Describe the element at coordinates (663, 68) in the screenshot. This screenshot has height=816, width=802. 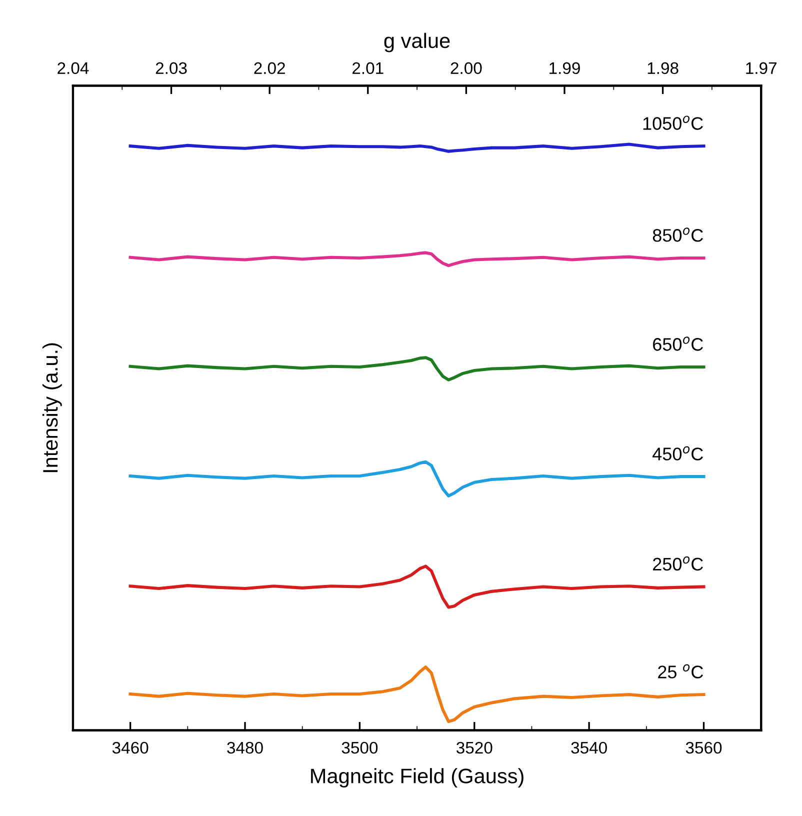
I see `x2-tick-label: 1.98` at that location.